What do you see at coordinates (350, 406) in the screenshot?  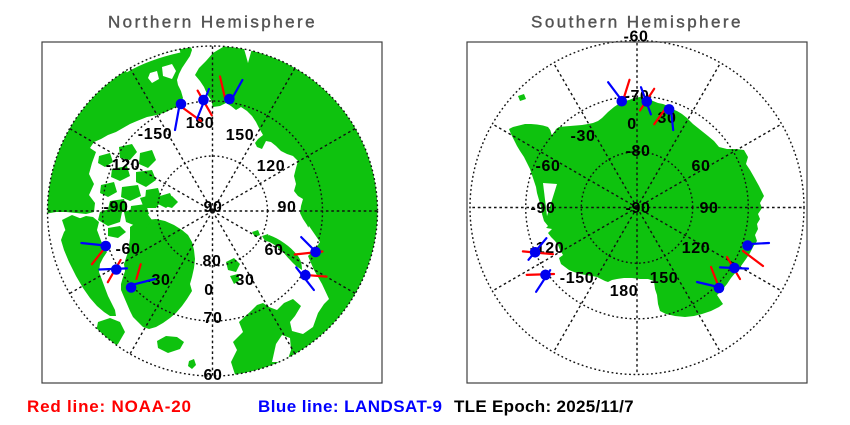 I see `svg-text: Blue line: LANDSAT-9` at bounding box center [350, 406].